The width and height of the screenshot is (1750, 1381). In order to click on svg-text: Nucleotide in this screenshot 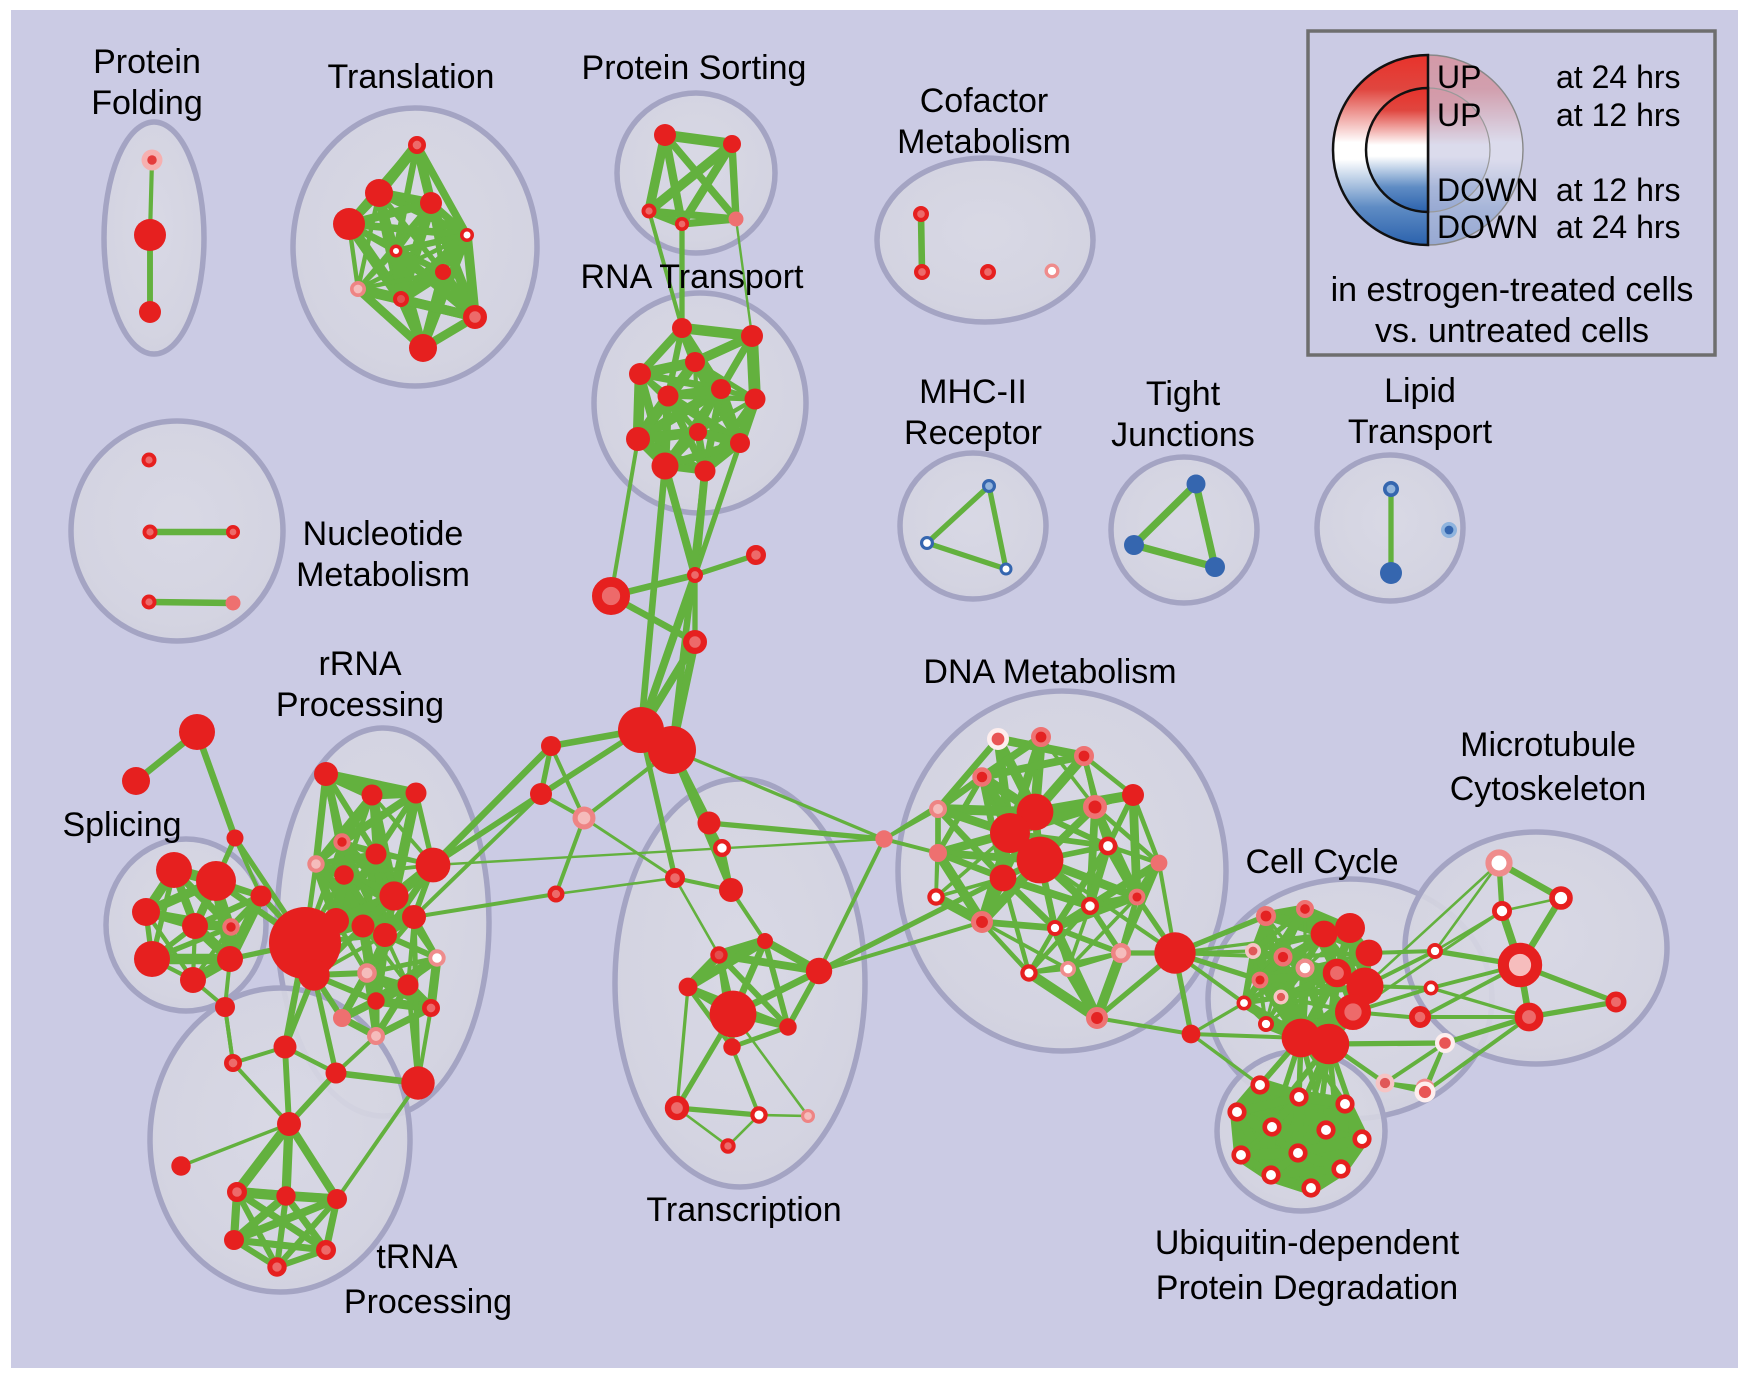, I will do `click(383, 534)`.